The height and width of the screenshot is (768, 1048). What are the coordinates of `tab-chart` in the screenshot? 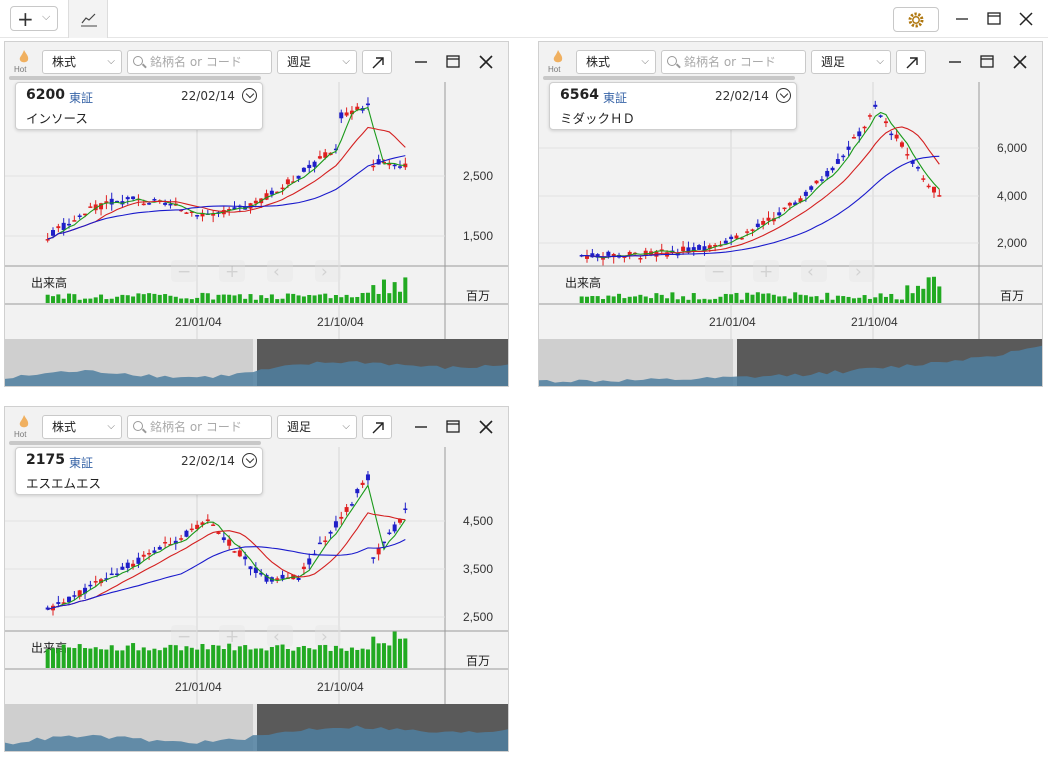 It's located at (88, 19).